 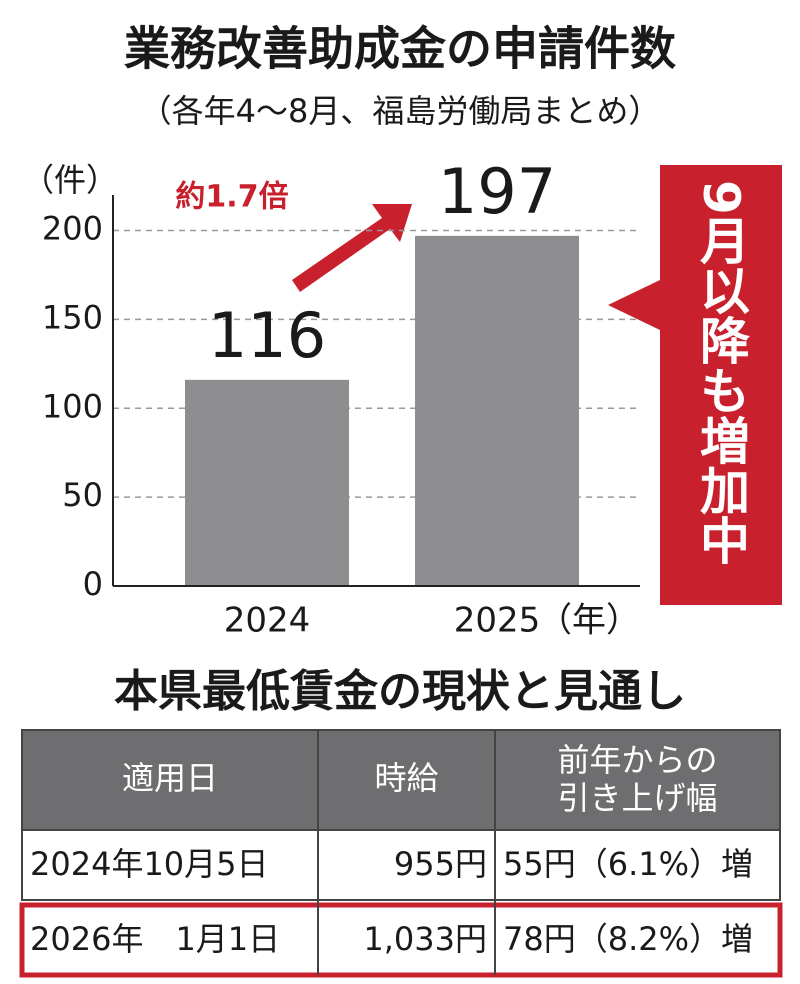 What do you see at coordinates (400, 111) in the screenshot?
I see `chart-subtitle: （各年4～8月、福島労働局まとめ）` at bounding box center [400, 111].